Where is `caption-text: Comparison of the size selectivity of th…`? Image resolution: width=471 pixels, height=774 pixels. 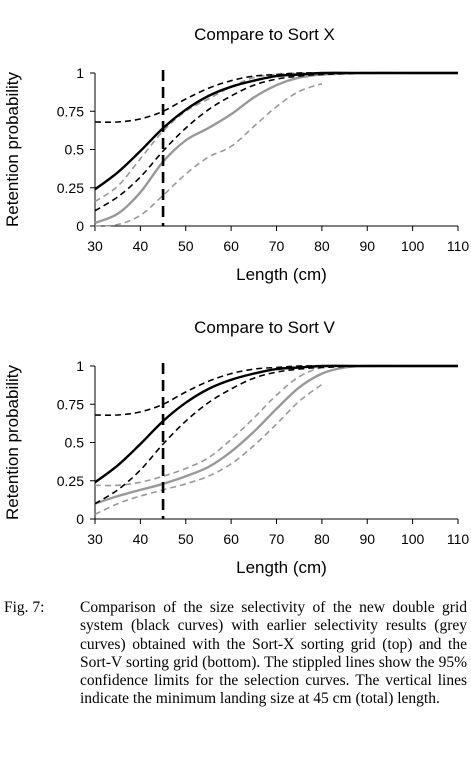
caption-text: Comparison of the size selectivity of th… is located at coordinates (273, 653).